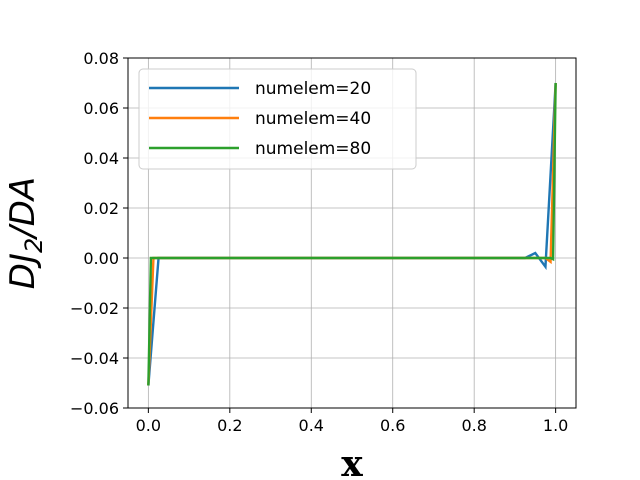 The image size is (640, 480). I want to click on y-axis-label-main: DJ, so click(23, 271).